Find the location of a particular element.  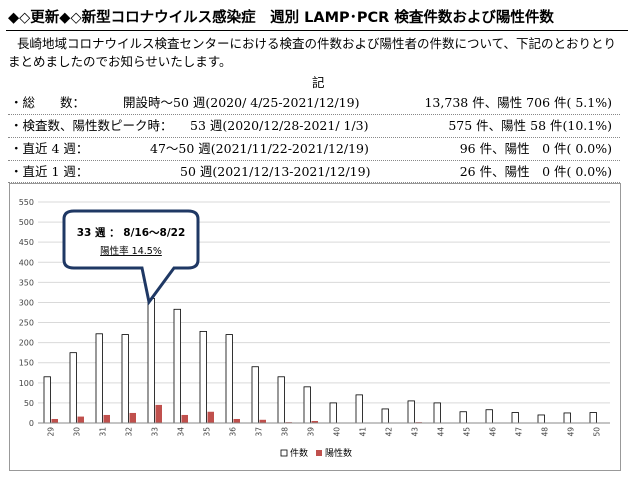

y-tick-label: 200 is located at coordinates (26, 343).